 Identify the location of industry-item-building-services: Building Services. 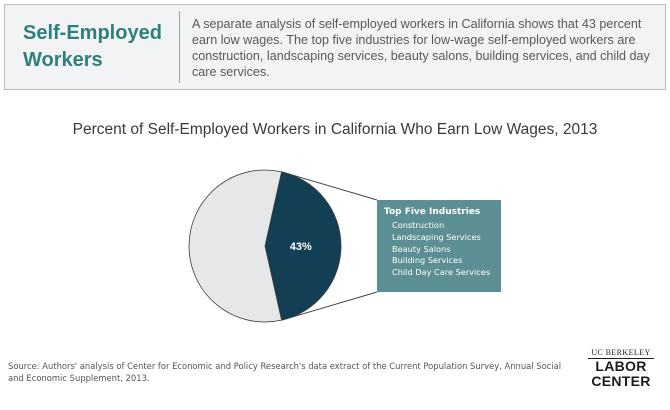
(427, 260).